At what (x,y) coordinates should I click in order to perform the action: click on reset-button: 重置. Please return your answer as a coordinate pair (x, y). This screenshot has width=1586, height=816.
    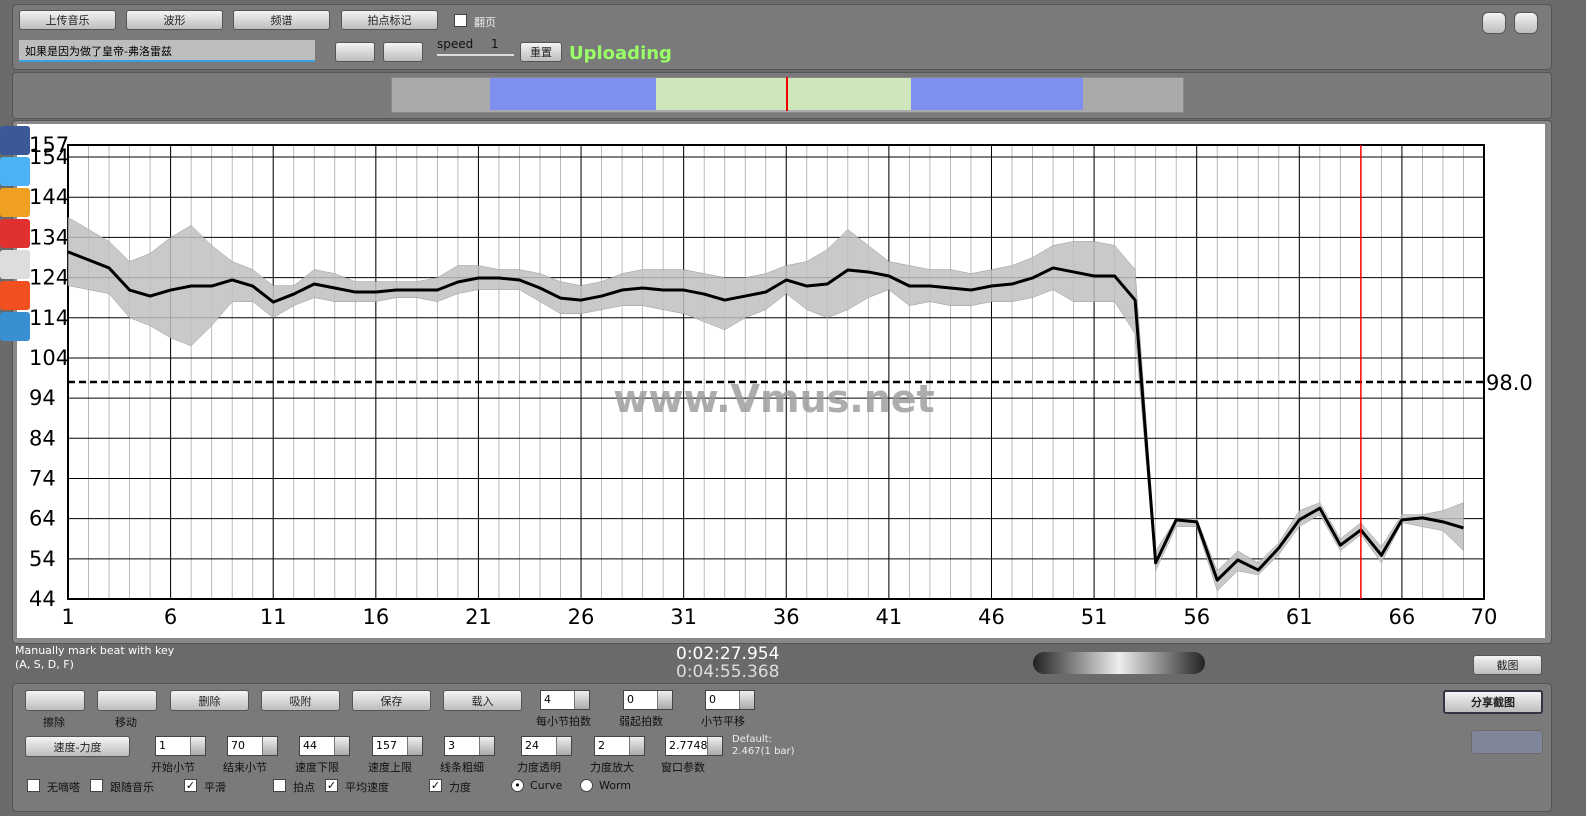
    Looking at the image, I should click on (541, 52).